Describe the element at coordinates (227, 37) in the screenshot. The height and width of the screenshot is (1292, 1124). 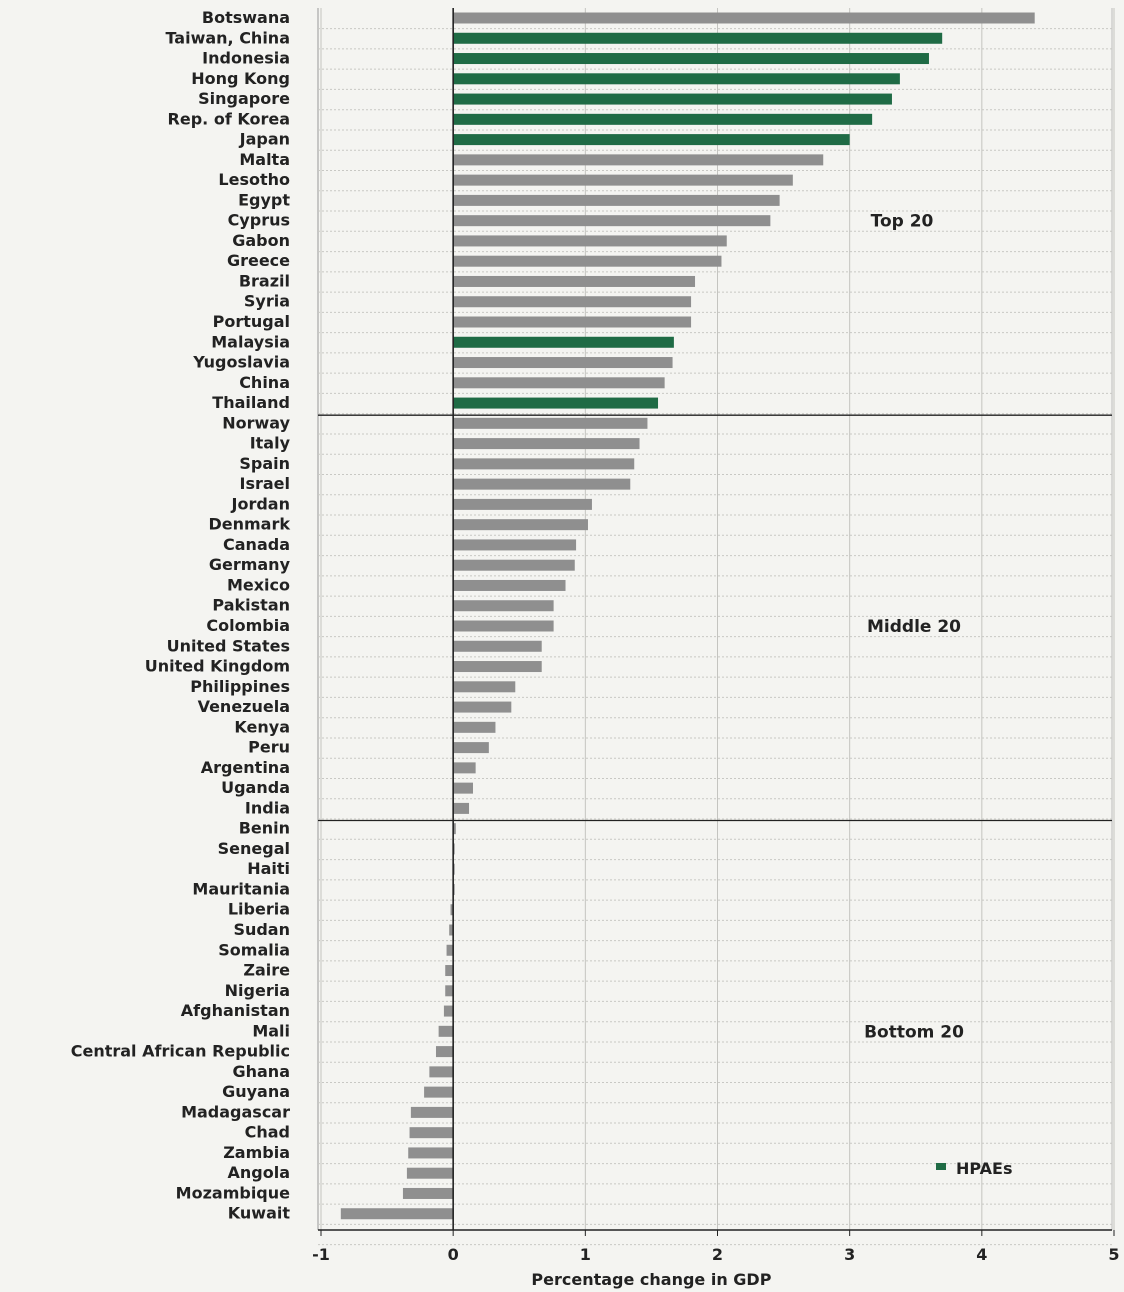
I see `country-label: Taiwan, China` at that location.